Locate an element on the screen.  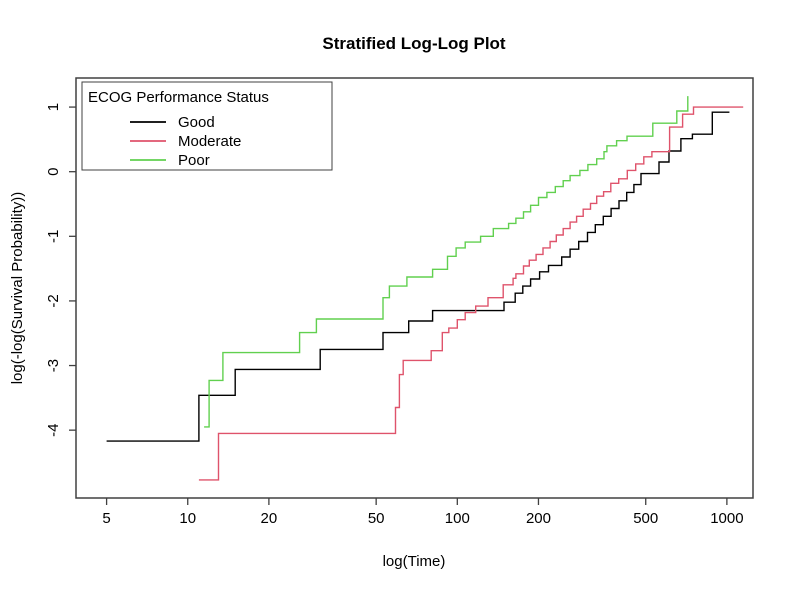
x-tick-label: 500 is located at coordinates (645, 518).